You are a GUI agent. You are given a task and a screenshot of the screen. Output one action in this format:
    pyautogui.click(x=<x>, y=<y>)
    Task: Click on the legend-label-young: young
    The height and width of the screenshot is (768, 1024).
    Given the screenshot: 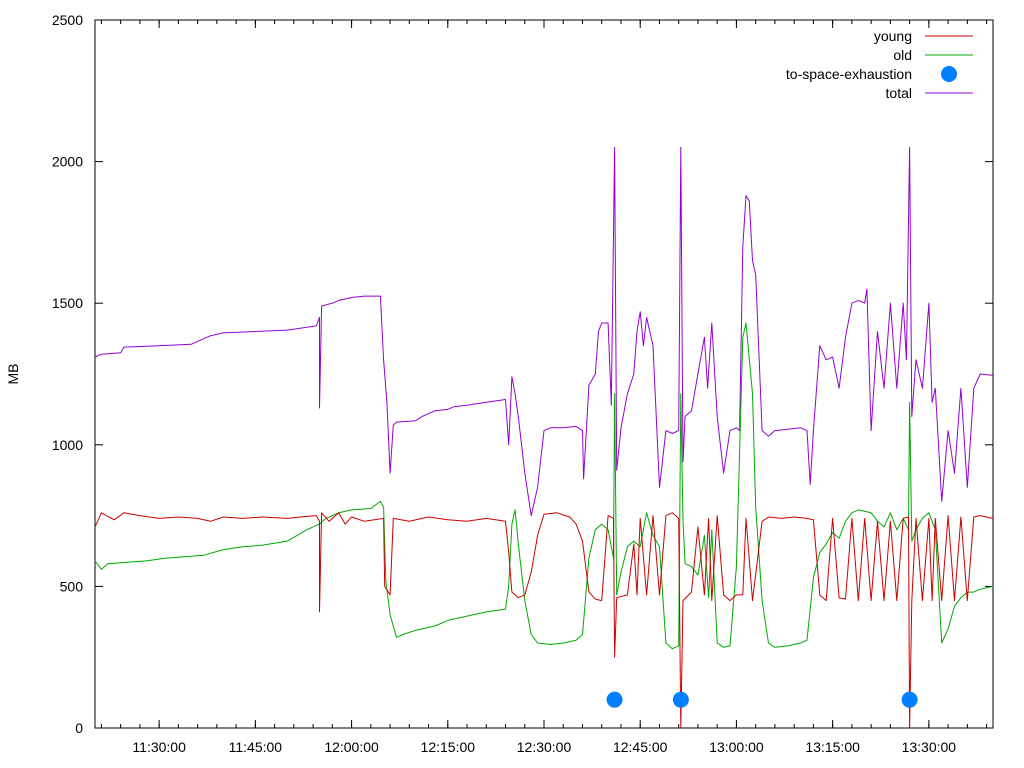 What is the action you would take?
    pyautogui.click(x=893, y=36)
    